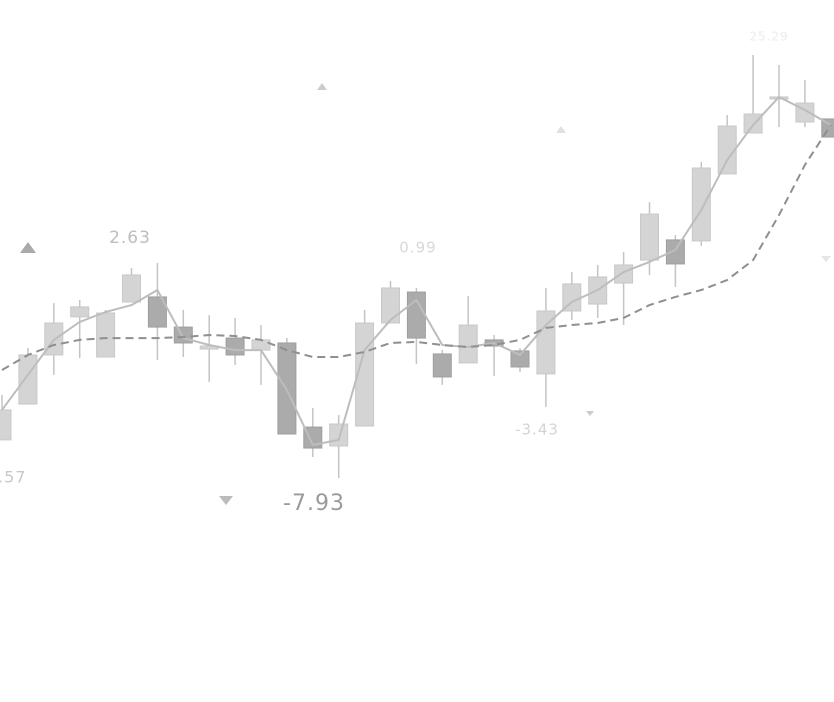 The width and height of the screenshot is (834, 702). I want to click on annotation: .57, so click(13, 477).